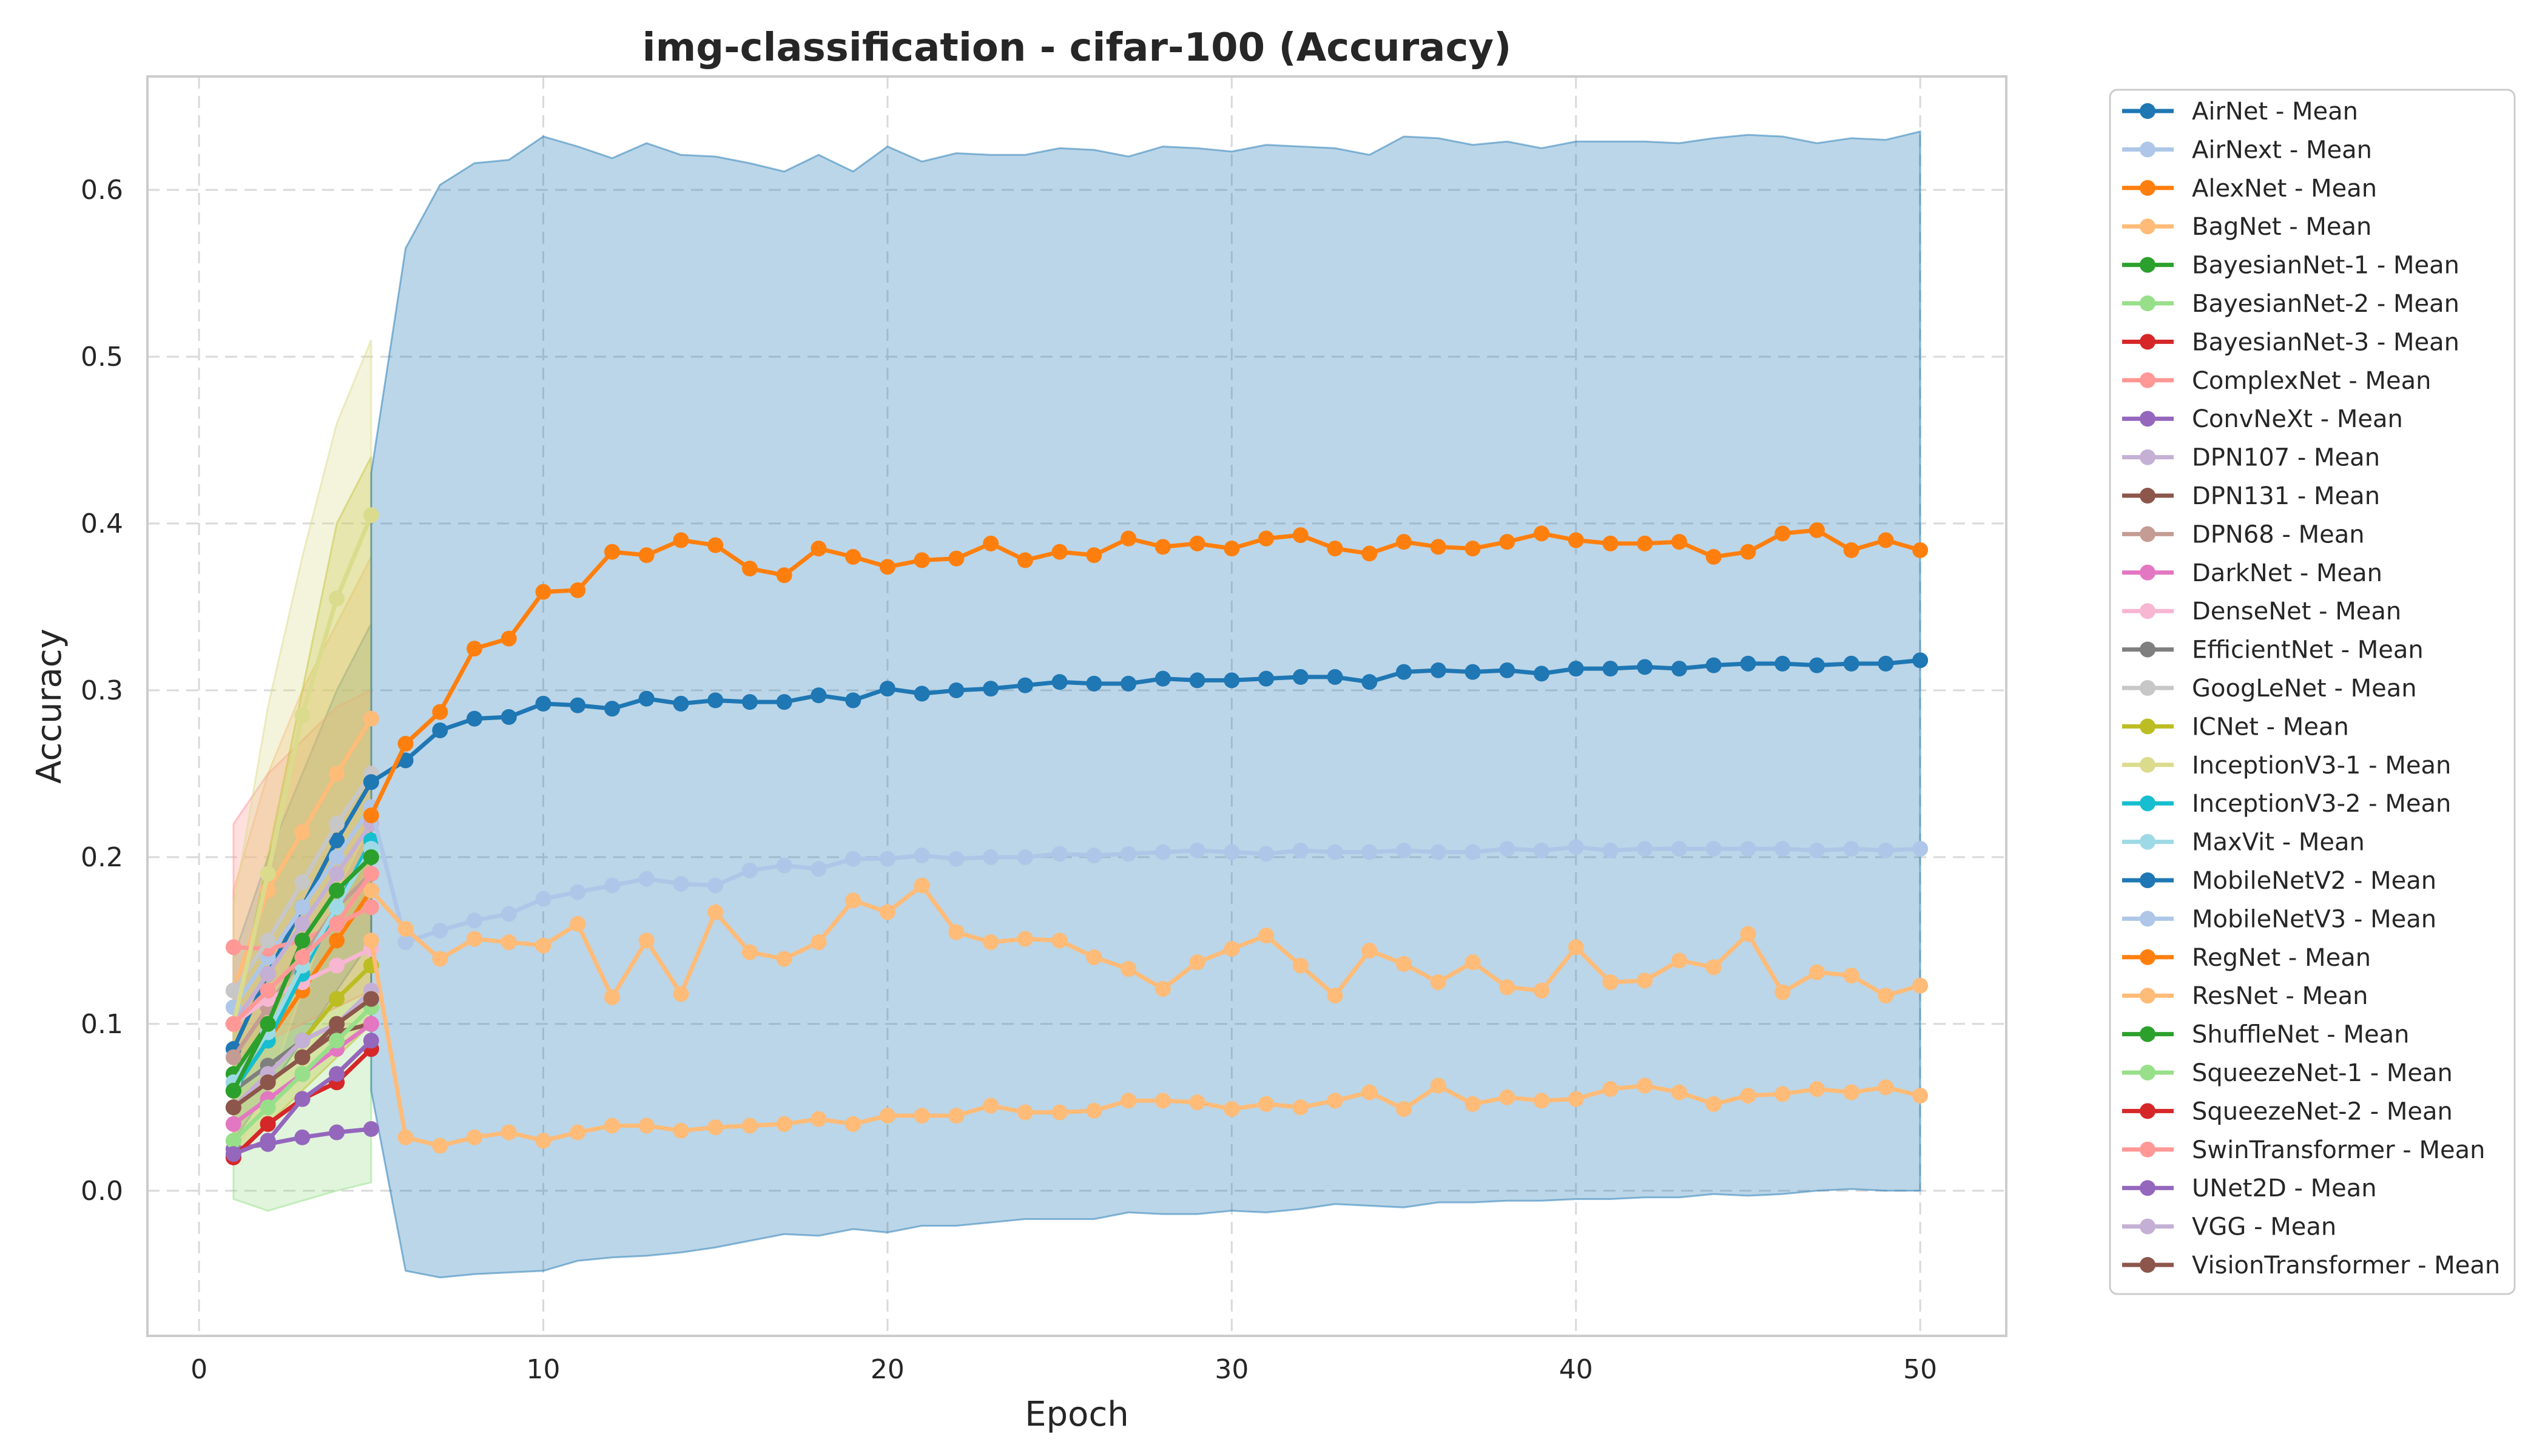 The height and width of the screenshot is (1456, 2548). Describe the element at coordinates (102, 1191) in the screenshot. I see `y-tick-label: 0.0` at that location.